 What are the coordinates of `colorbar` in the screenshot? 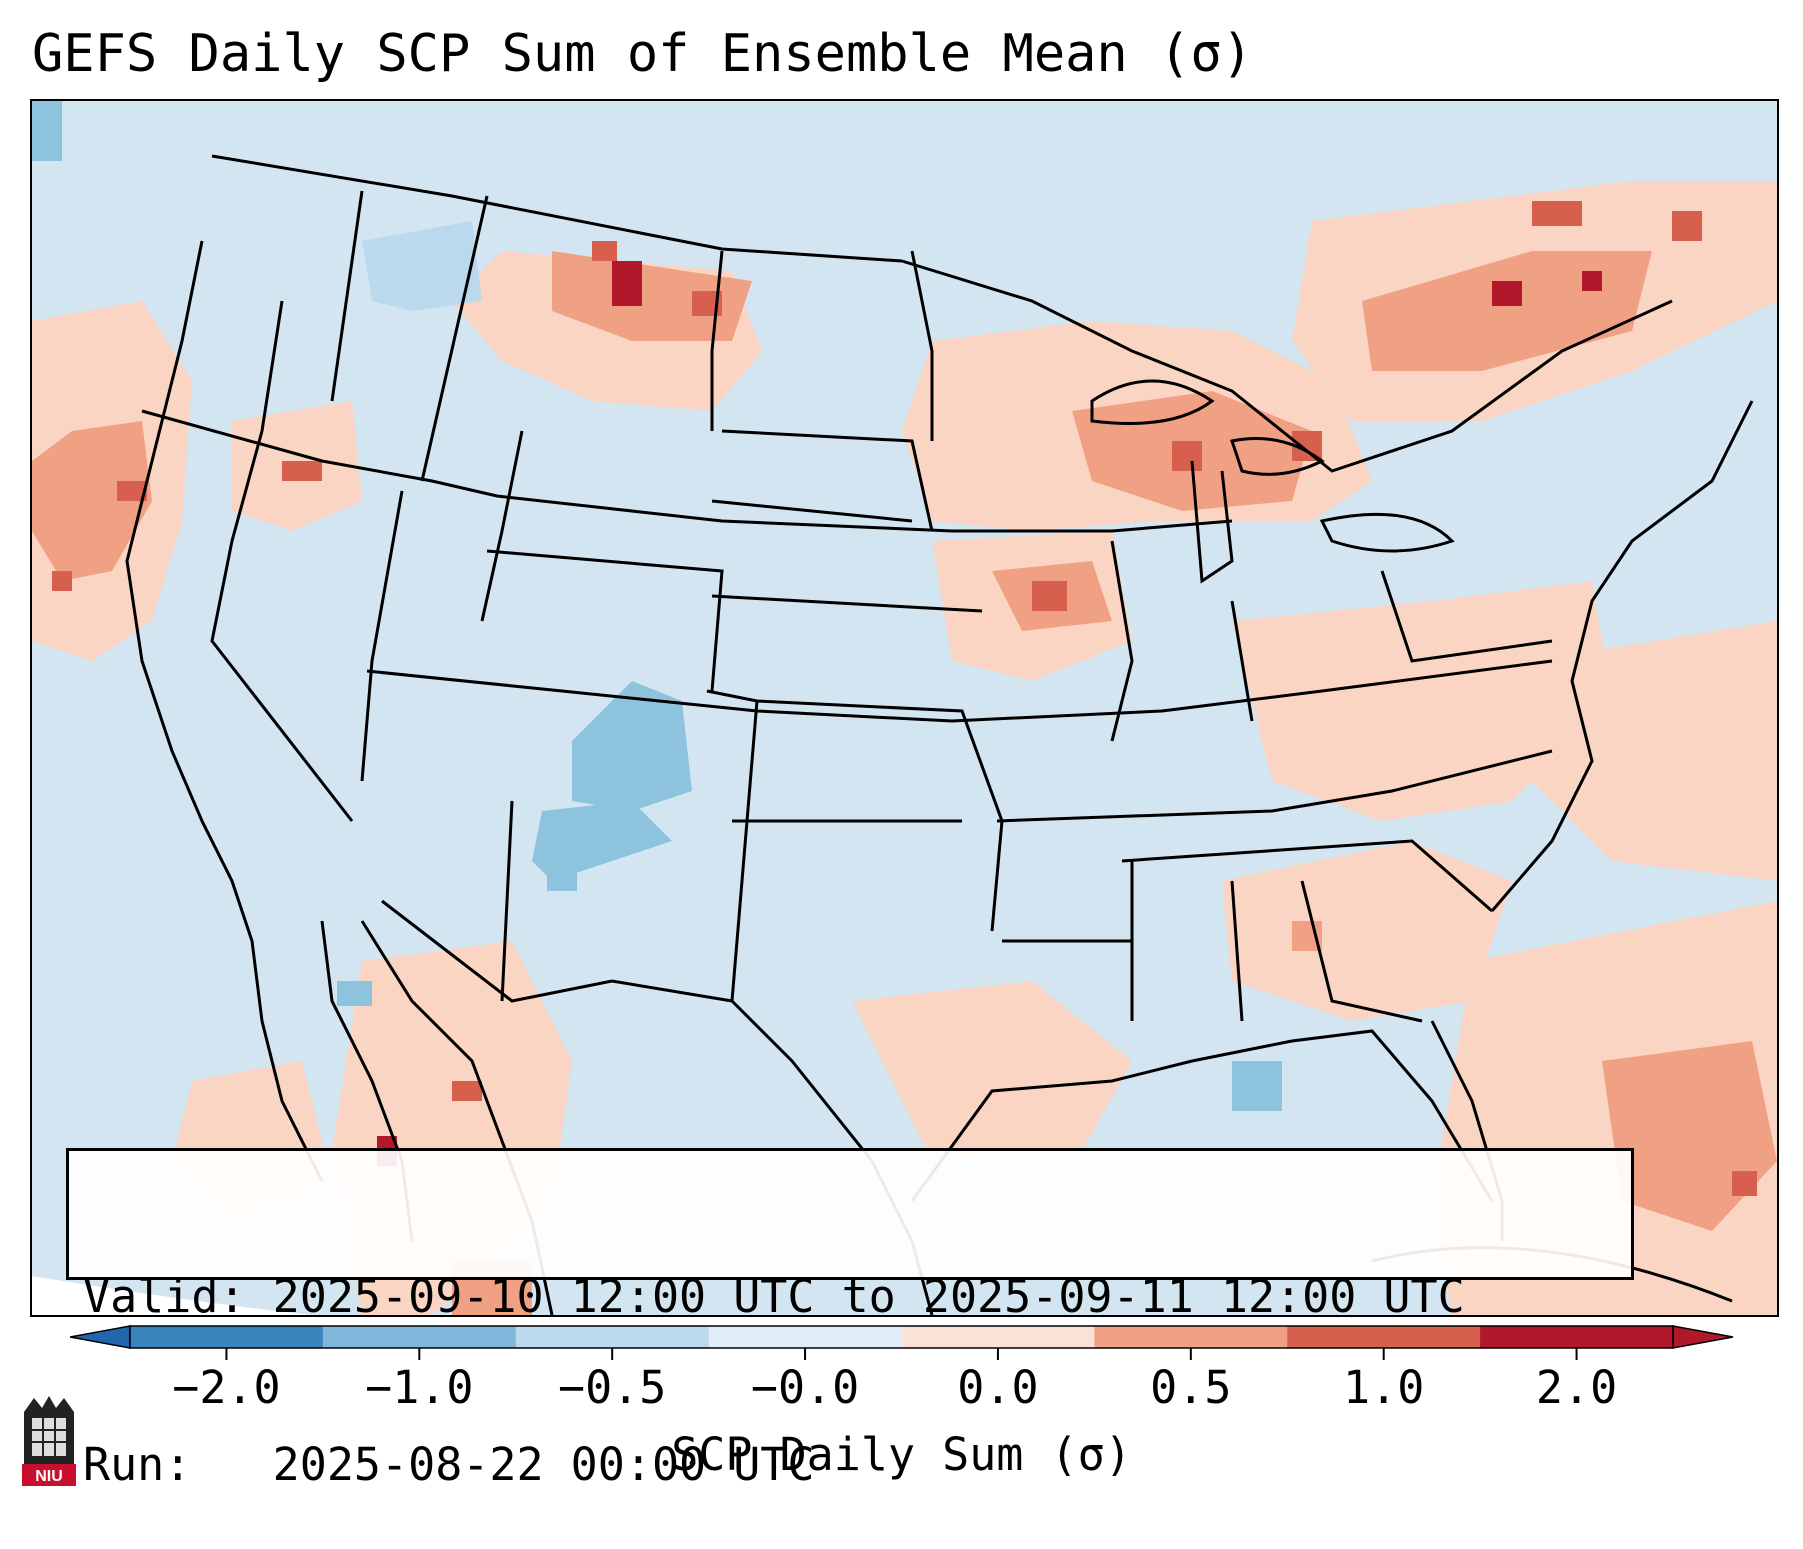 It's located at (902, 1342).